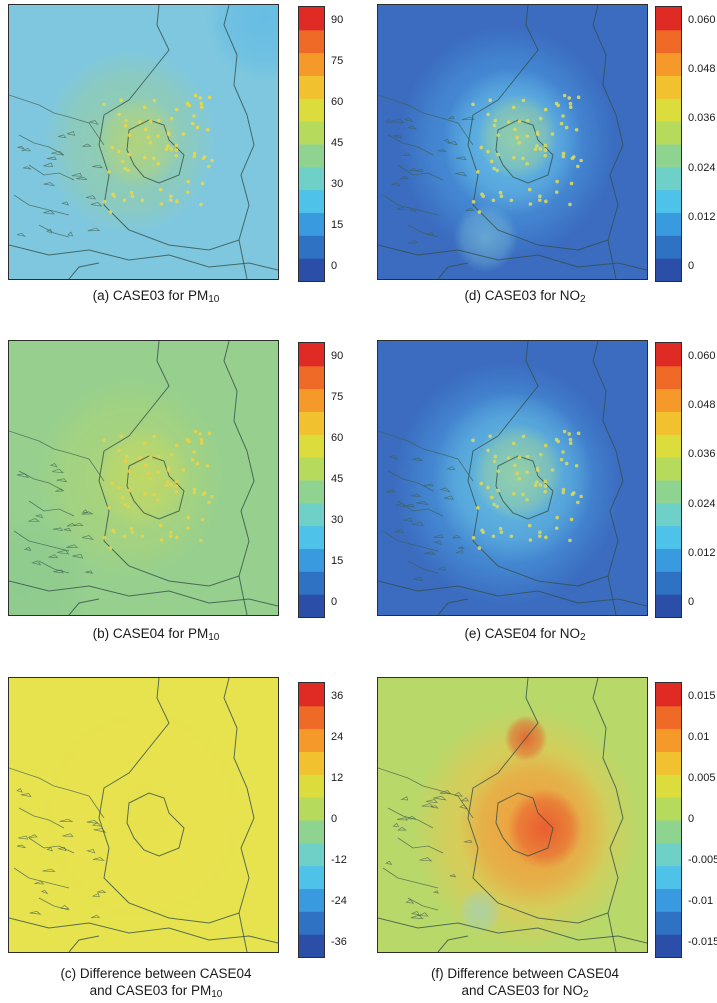  What do you see at coordinates (339, 942) in the screenshot?
I see `colorbar-tick-label: -36` at bounding box center [339, 942].